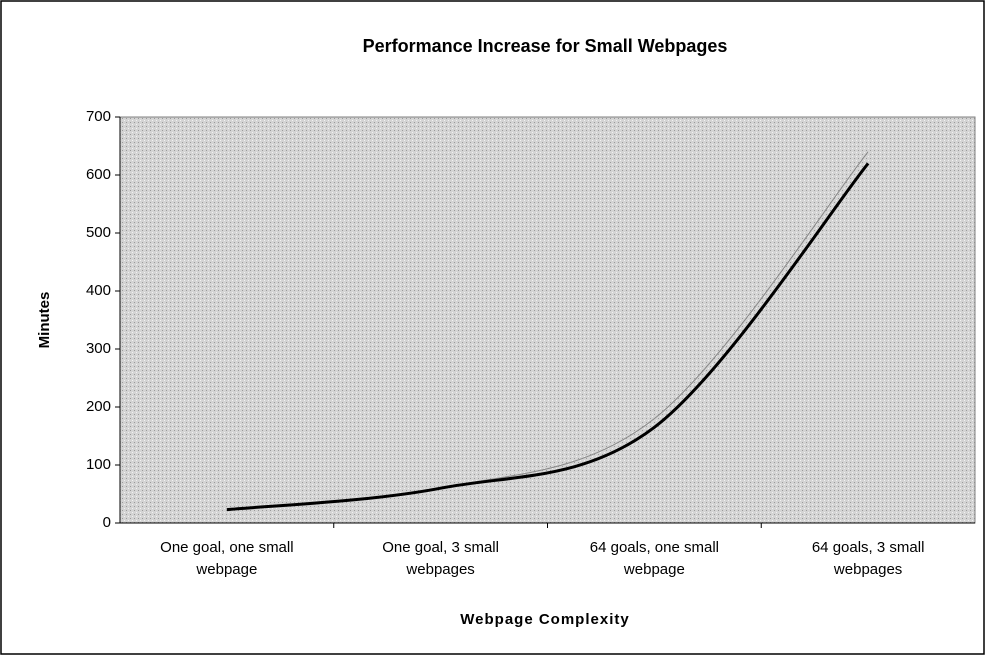 This screenshot has width=985, height=655. What do you see at coordinates (440, 558) in the screenshot?
I see `x-tick-label: One goal, 3 small webpages` at bounding box center [440, 558].